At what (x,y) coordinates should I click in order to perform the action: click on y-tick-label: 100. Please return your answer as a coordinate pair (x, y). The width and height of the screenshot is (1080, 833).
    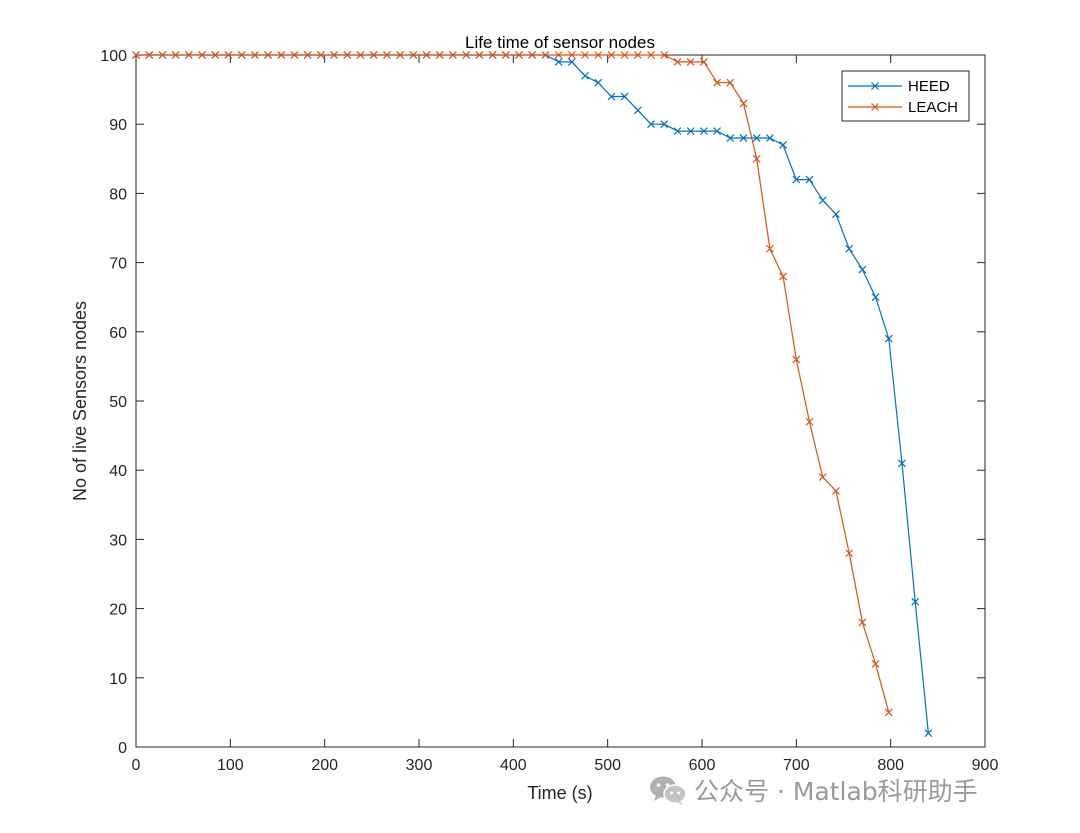
    Looking at the image, I should click on (113, 56).